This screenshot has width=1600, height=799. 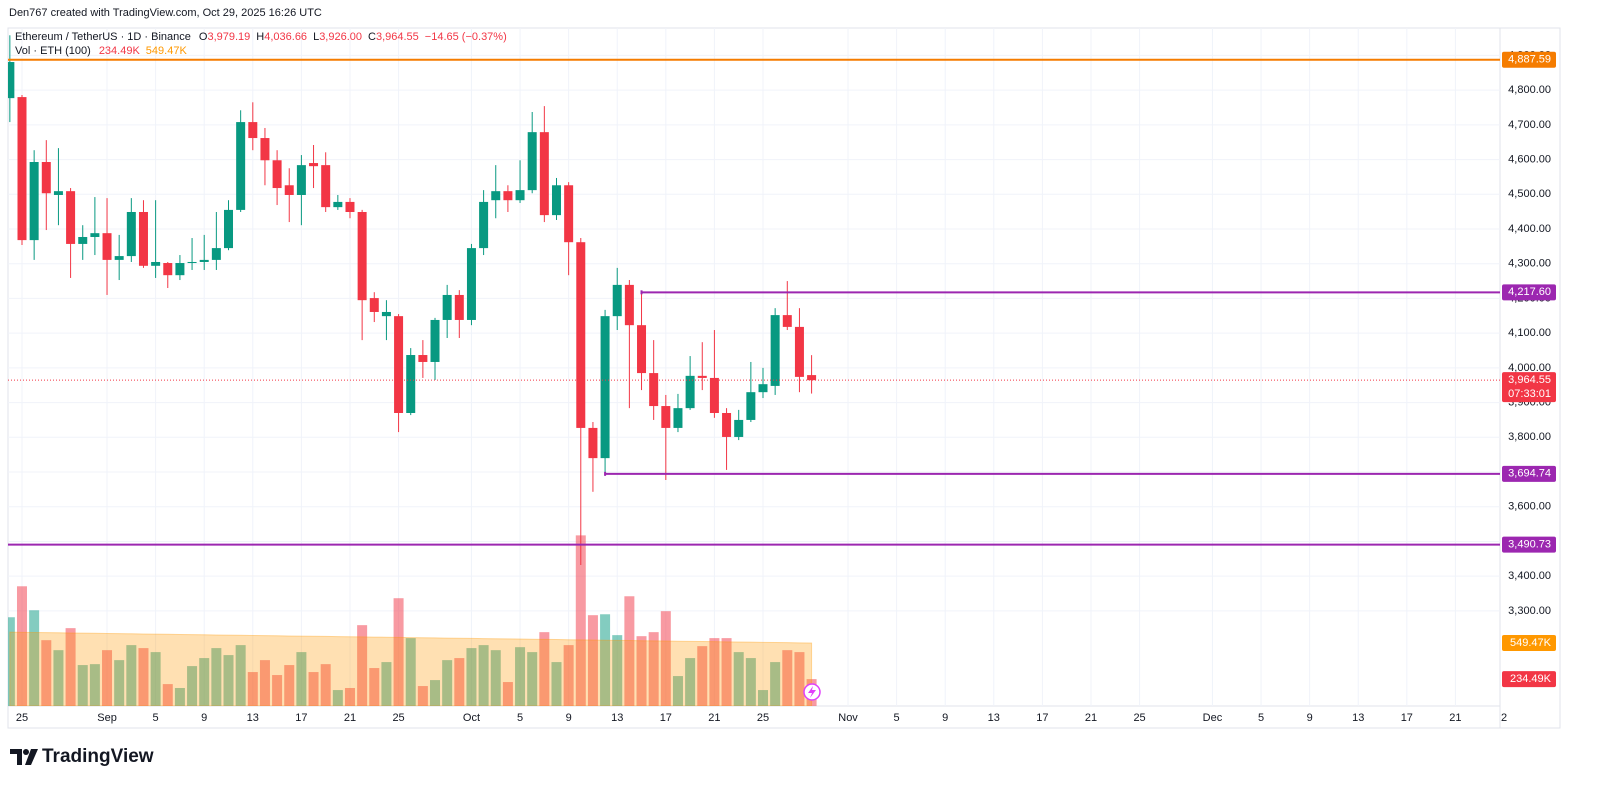 I want to click on volume-label-box, so click(x=1529, y=679).